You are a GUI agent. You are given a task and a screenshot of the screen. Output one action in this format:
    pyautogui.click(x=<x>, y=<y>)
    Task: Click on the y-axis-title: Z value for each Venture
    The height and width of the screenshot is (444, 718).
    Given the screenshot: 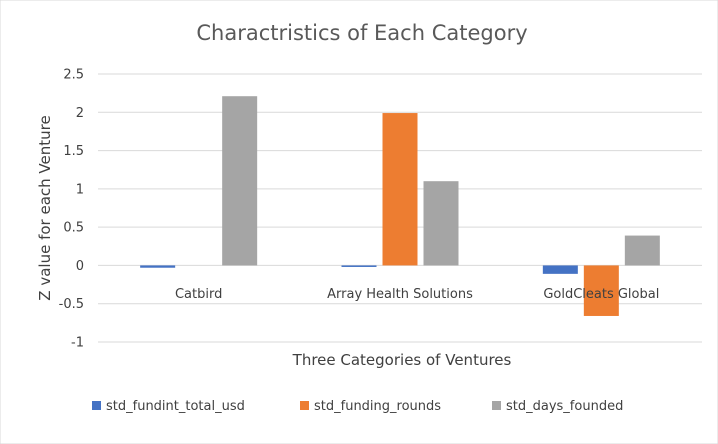 What is the action you would take?
    pyautogui.click(x=45, y=207)
    